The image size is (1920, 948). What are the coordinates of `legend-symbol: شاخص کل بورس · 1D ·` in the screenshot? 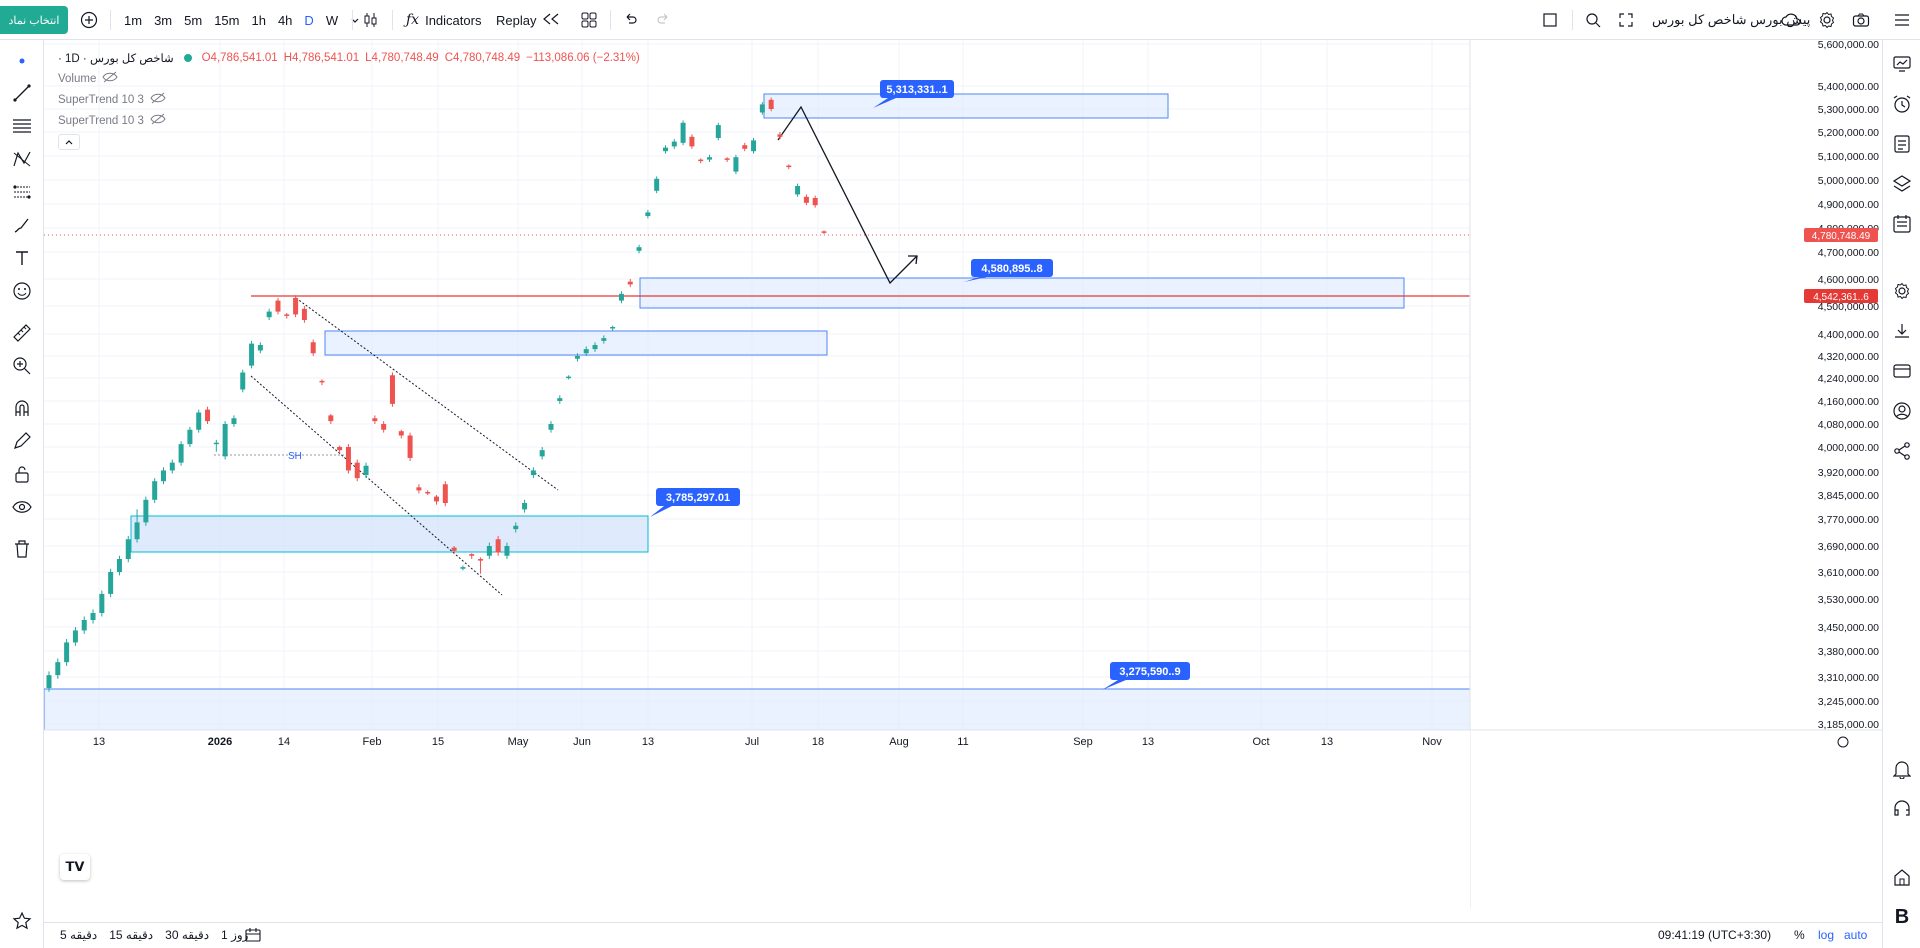 It's located at (116, 58).